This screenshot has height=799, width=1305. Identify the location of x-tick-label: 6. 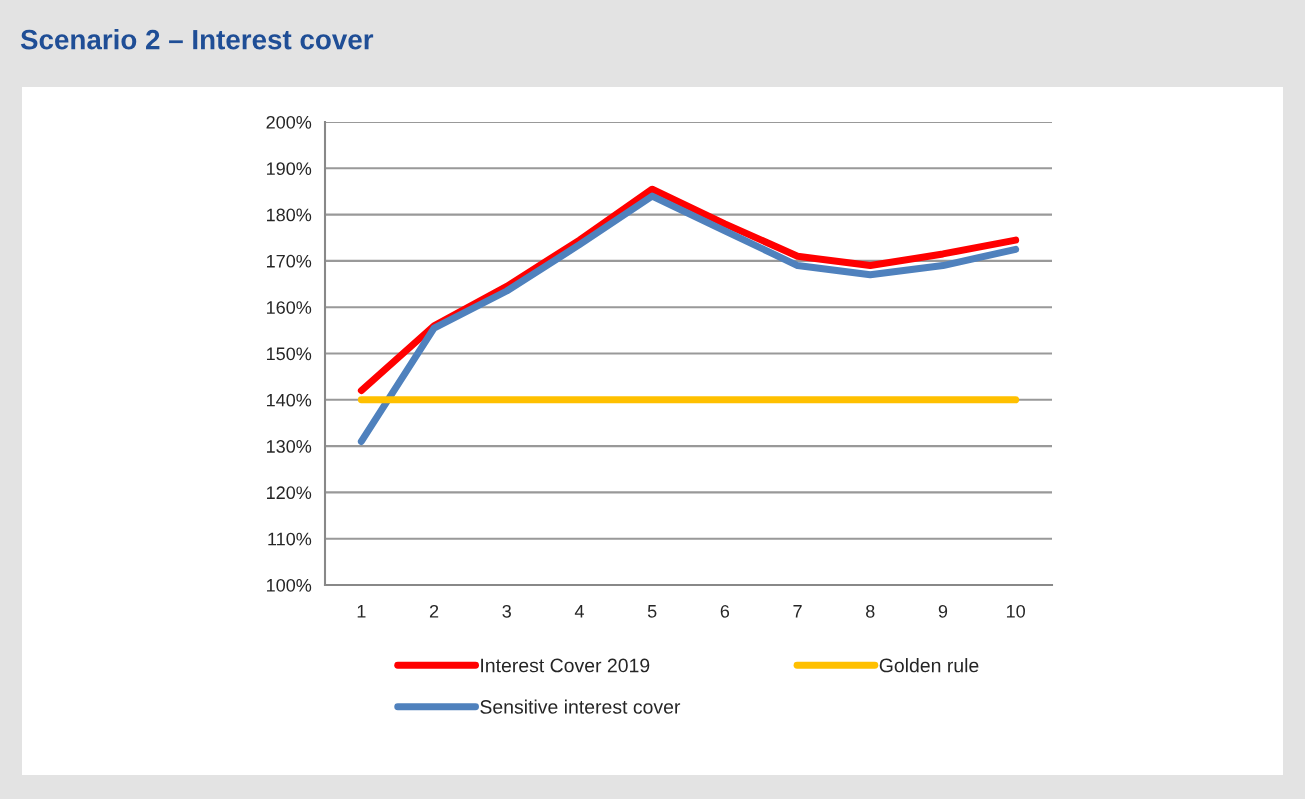
(725, 611).